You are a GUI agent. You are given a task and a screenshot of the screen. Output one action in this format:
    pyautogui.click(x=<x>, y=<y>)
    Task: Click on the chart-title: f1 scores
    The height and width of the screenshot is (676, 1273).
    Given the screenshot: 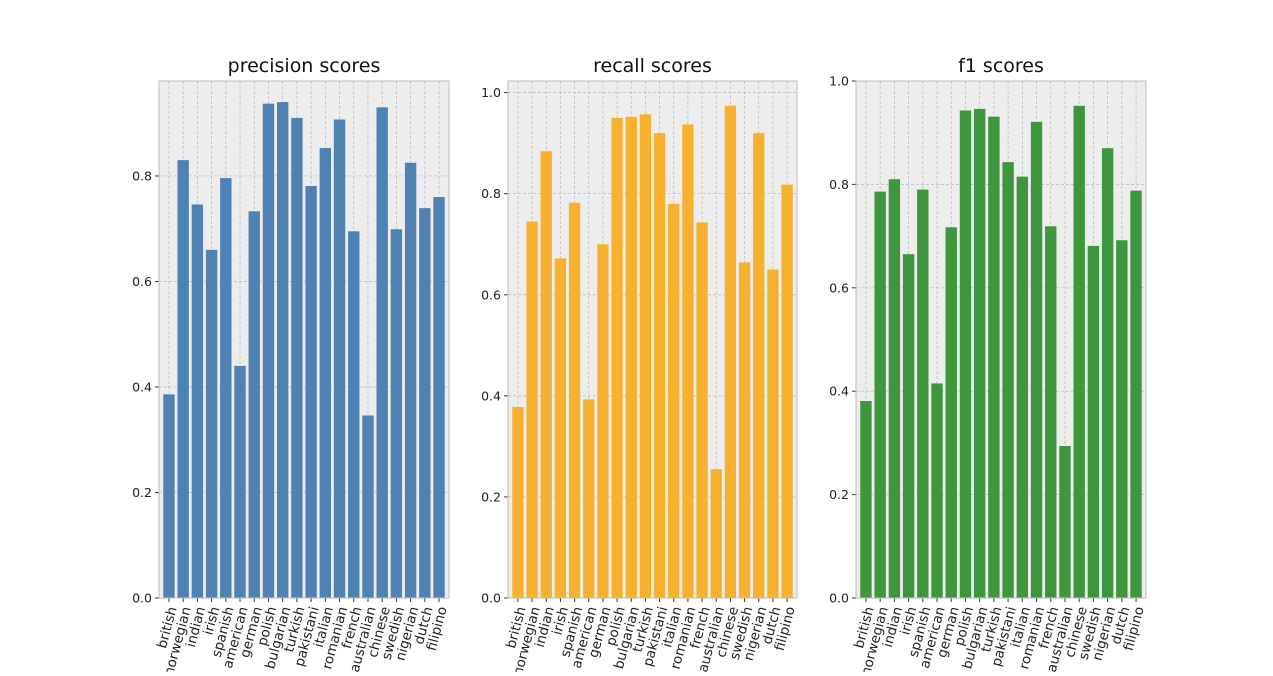 What is the action you would take?
    pyautogui.click(x=1001, y=66)
    